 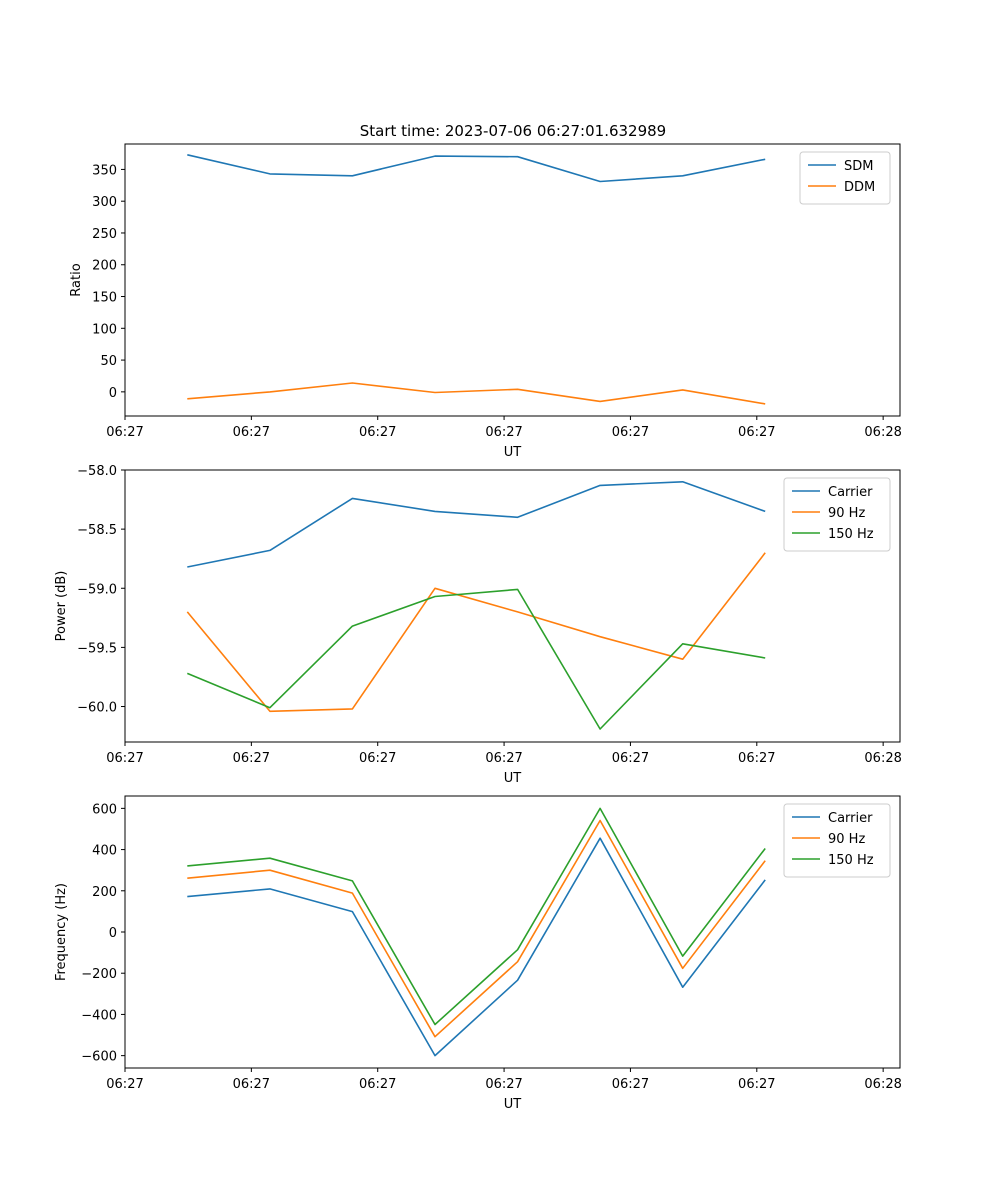 What do you see at coordinates (476, 168) in the screenshot?
I see `series-line-sdm` at bounding box center [476, 168].